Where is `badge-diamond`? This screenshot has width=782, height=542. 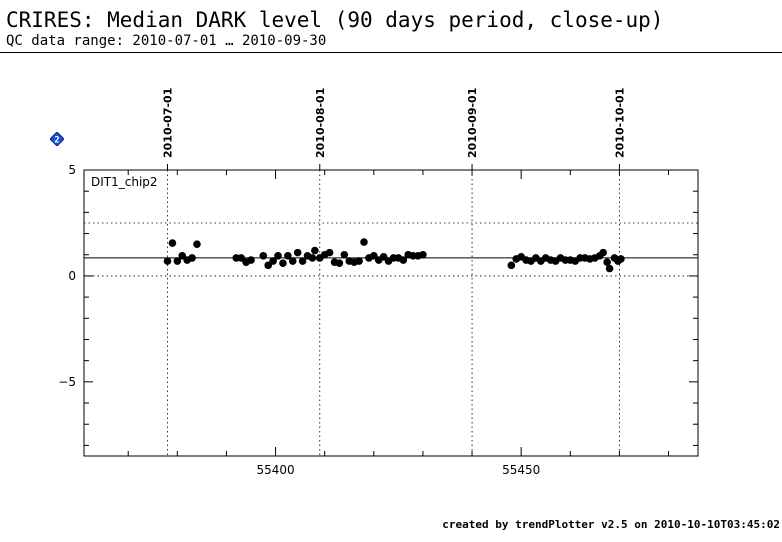
badge-diamond is located at coordinates (57, 139).